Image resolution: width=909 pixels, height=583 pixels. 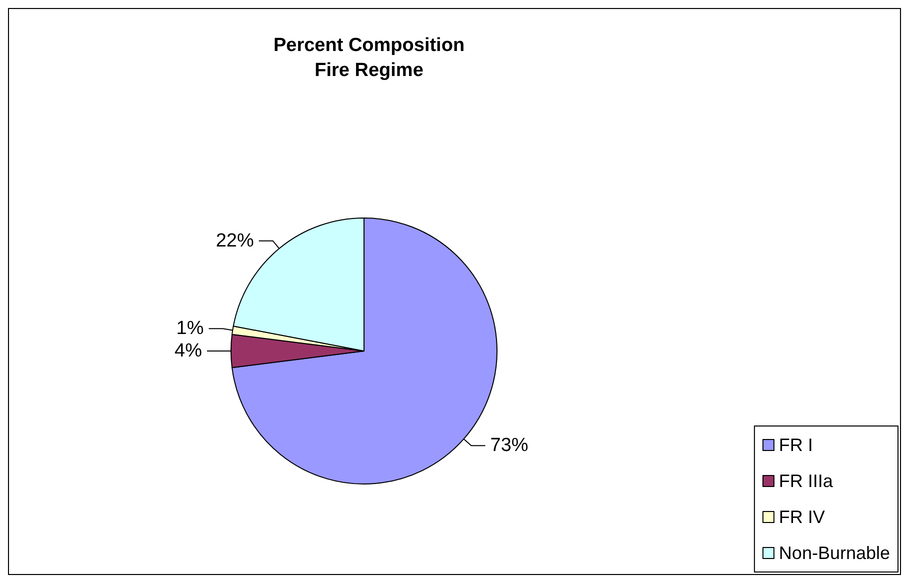 What do you see at coordinates (834, 553) in the screenshot?
I see `legend-label: Non-Burnable` at bounding box center [834, 553].